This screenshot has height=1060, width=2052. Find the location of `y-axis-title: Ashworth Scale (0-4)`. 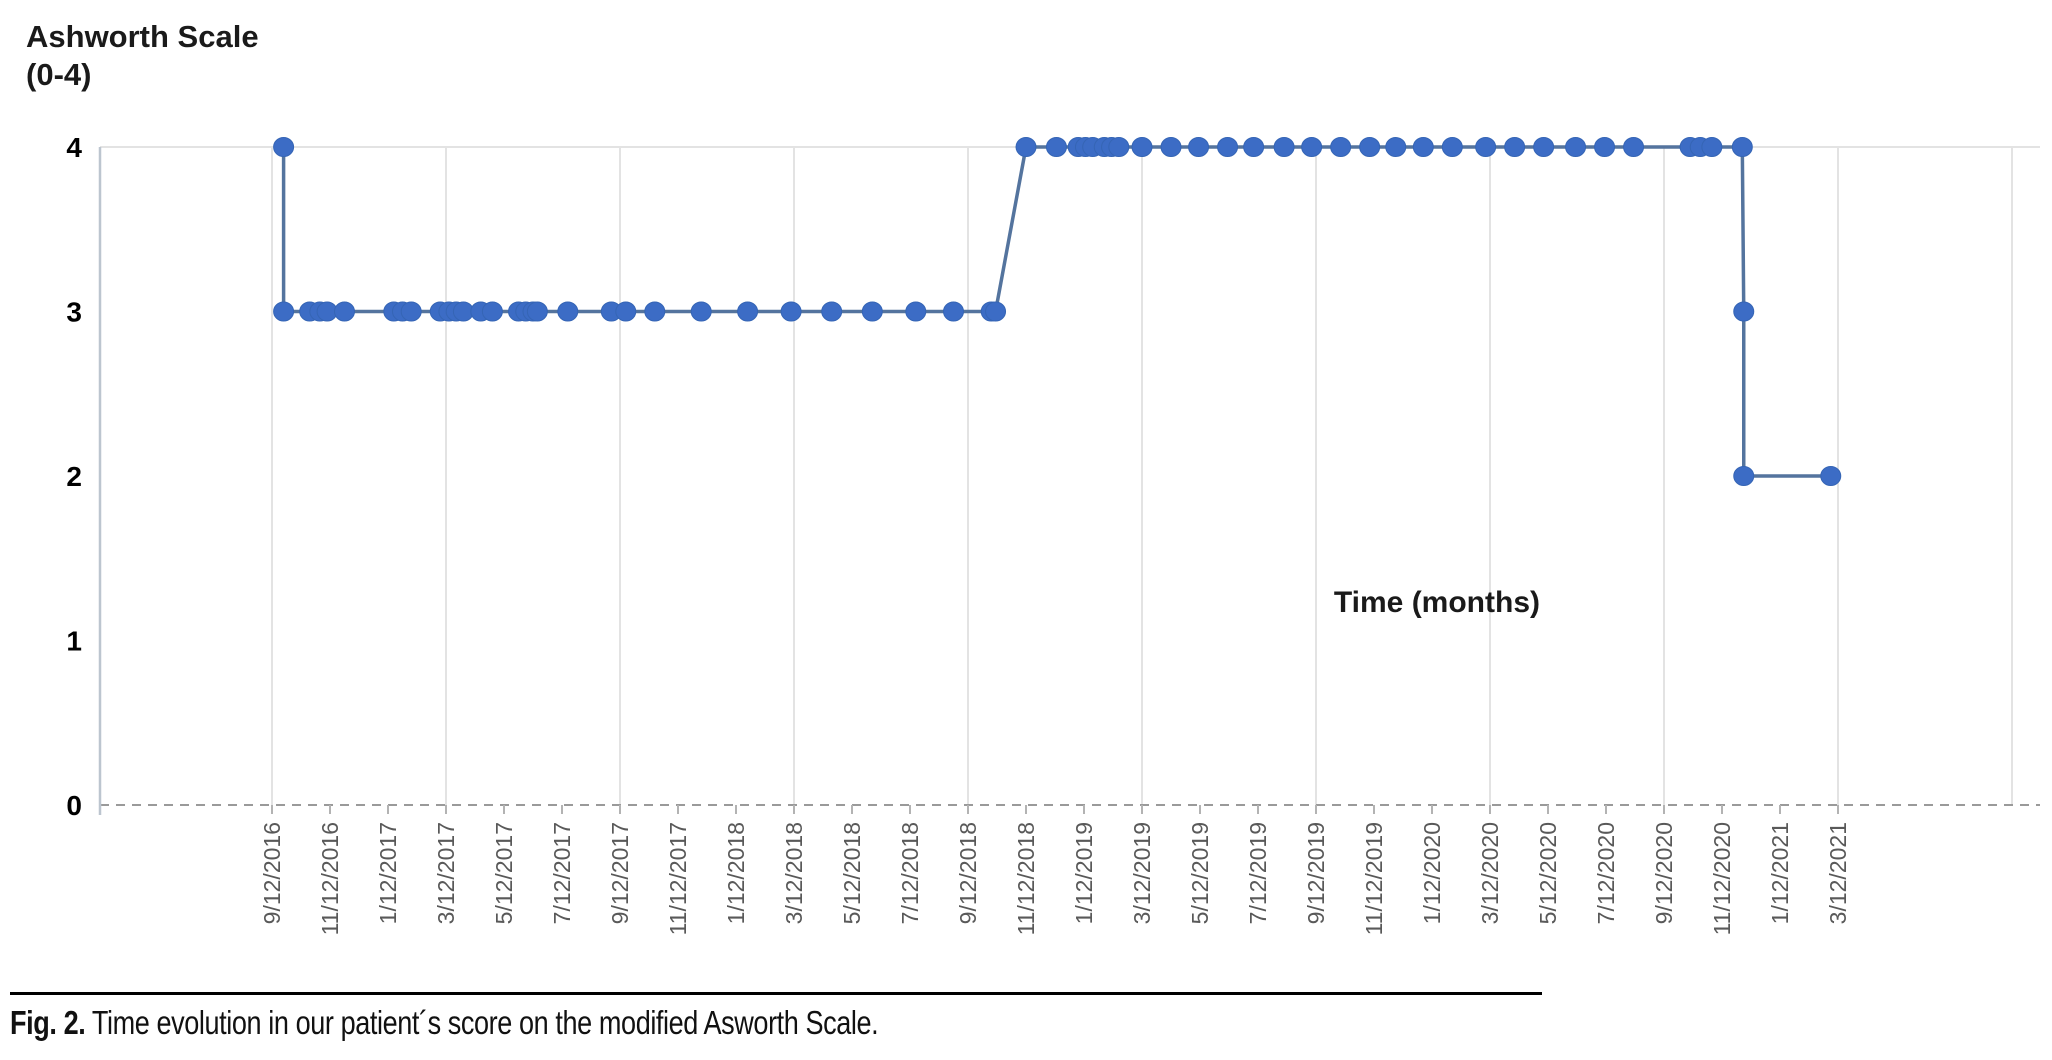

y-axis-title: Ashworth Scale (0-4) is located at coordinates (142, 56).